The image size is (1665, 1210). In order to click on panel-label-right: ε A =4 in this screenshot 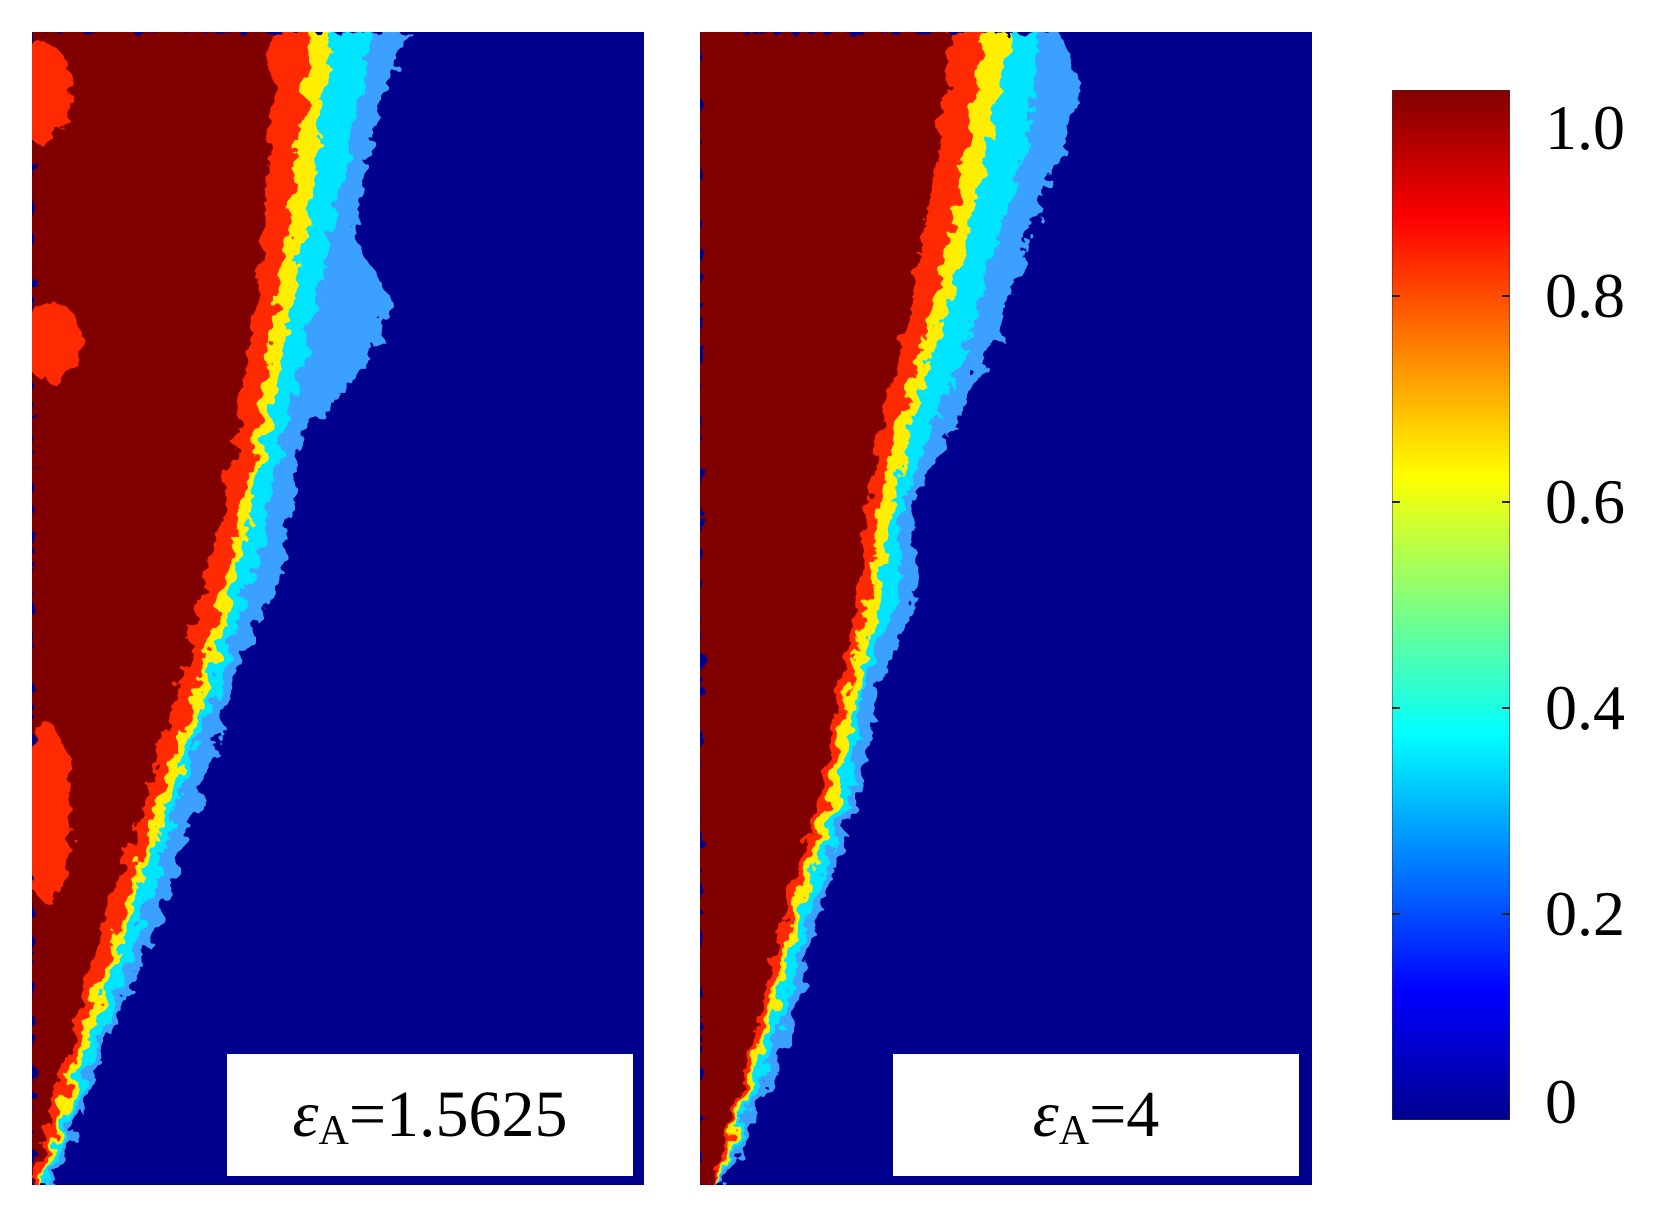, I will do `click(1096, 1115)`.